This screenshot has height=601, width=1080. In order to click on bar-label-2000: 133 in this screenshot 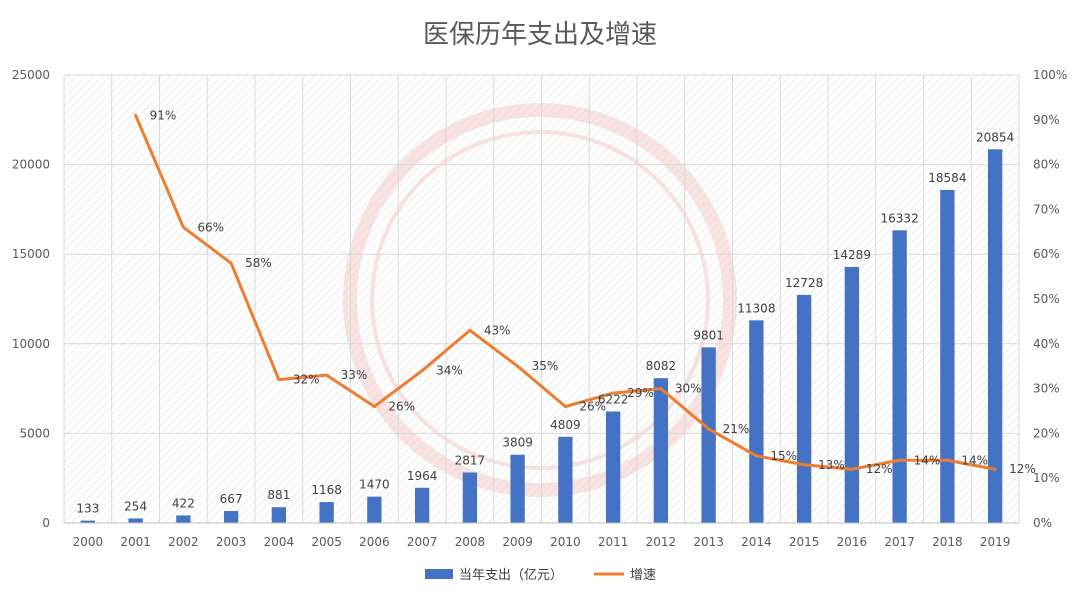, I will do `click(87, 509)`.